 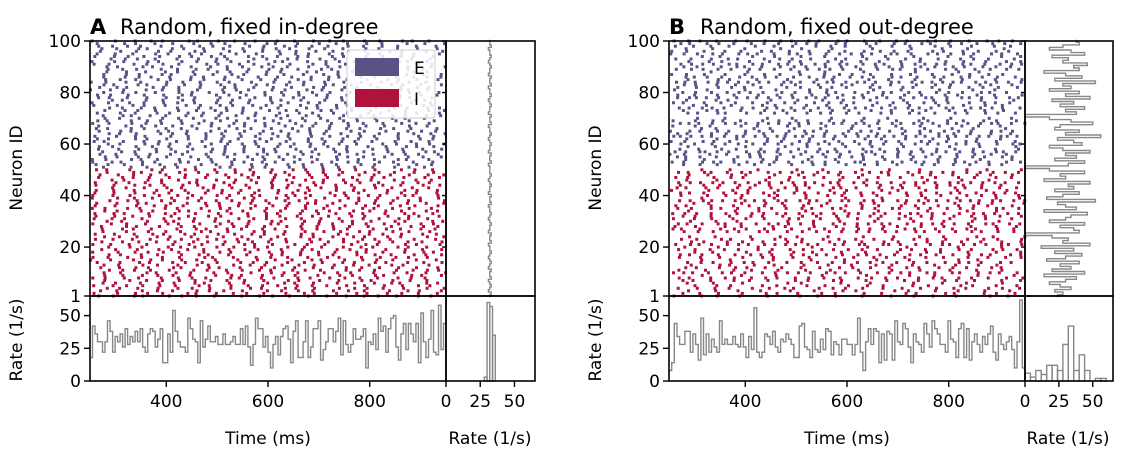 What do you see at coordinates (293, 341) in the screenshot?
I see `panel-a-time-rate` at bounding box center [293, 341].